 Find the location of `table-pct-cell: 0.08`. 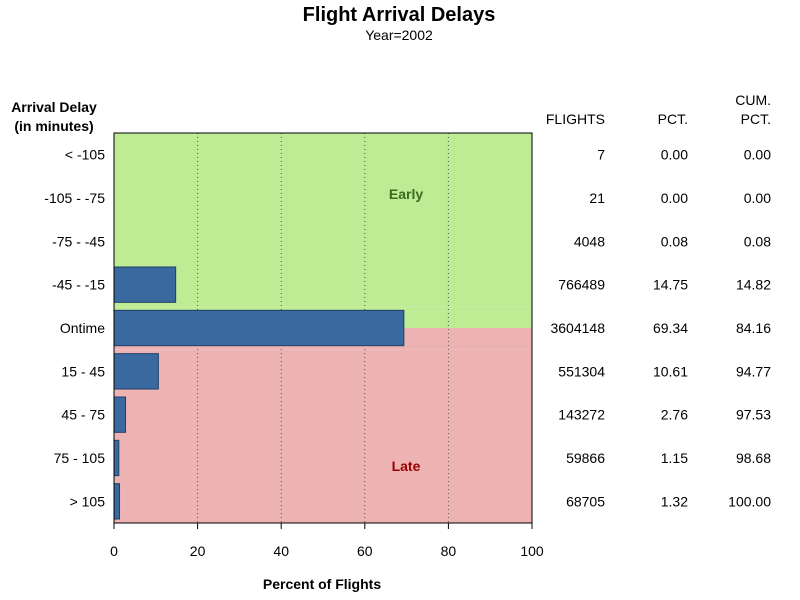

table-pct-cell: 0.08 is located at coordinates (674, 241).